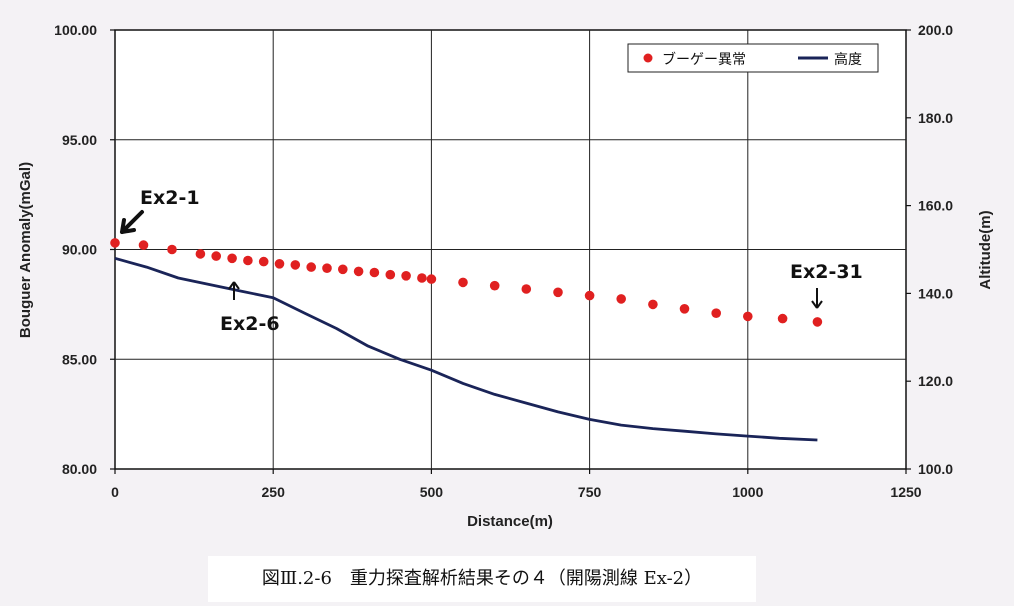 The image size is (1014, 606). Describe the element at coordinates (905, 492) in the screenshot. I see `x-tick-label: 1250` at that location.